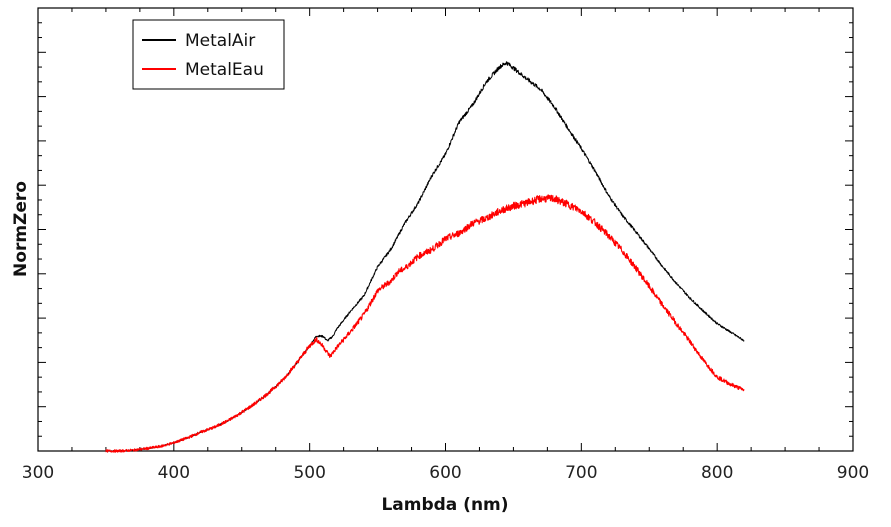 The width and height of the screenshot is (891, 527). Describe the element at coordinates (309, 473) in the screenshot. I see `x-tick-label: 500` at that location.